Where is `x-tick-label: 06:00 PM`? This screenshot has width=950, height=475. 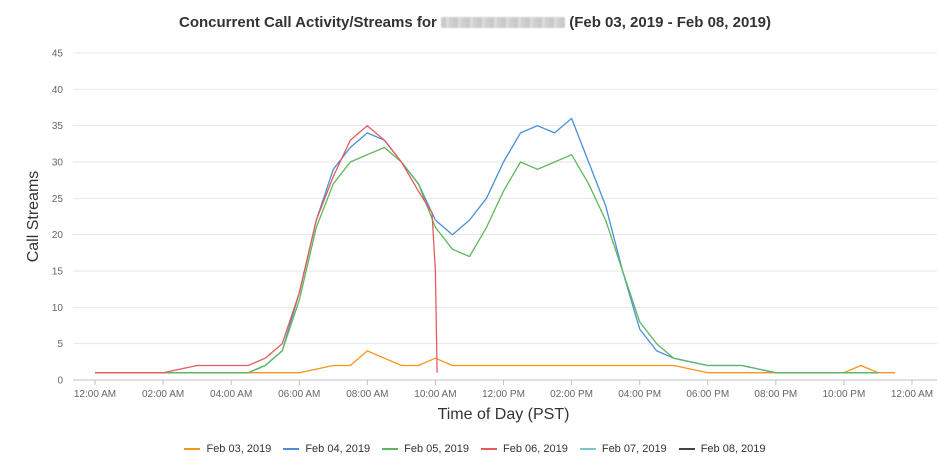
x-tick-label: 06:00 PM is located at coordinates (707, 394).